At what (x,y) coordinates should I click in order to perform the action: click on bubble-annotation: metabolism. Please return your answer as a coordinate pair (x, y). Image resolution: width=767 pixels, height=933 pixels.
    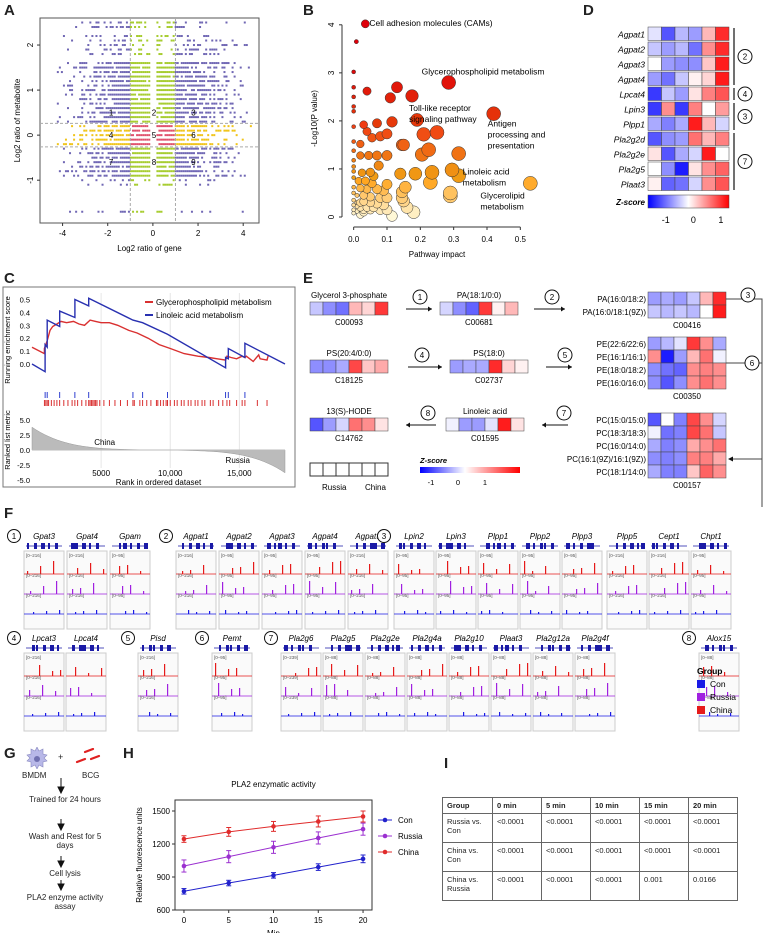
    Looking at the image, I should click on (501, 206).